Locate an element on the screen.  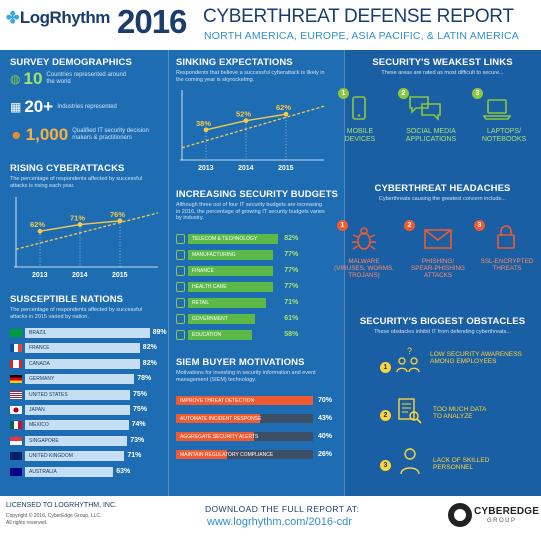
nation-row: AUSTRALIA 63% is located at coordinates (85, 471).